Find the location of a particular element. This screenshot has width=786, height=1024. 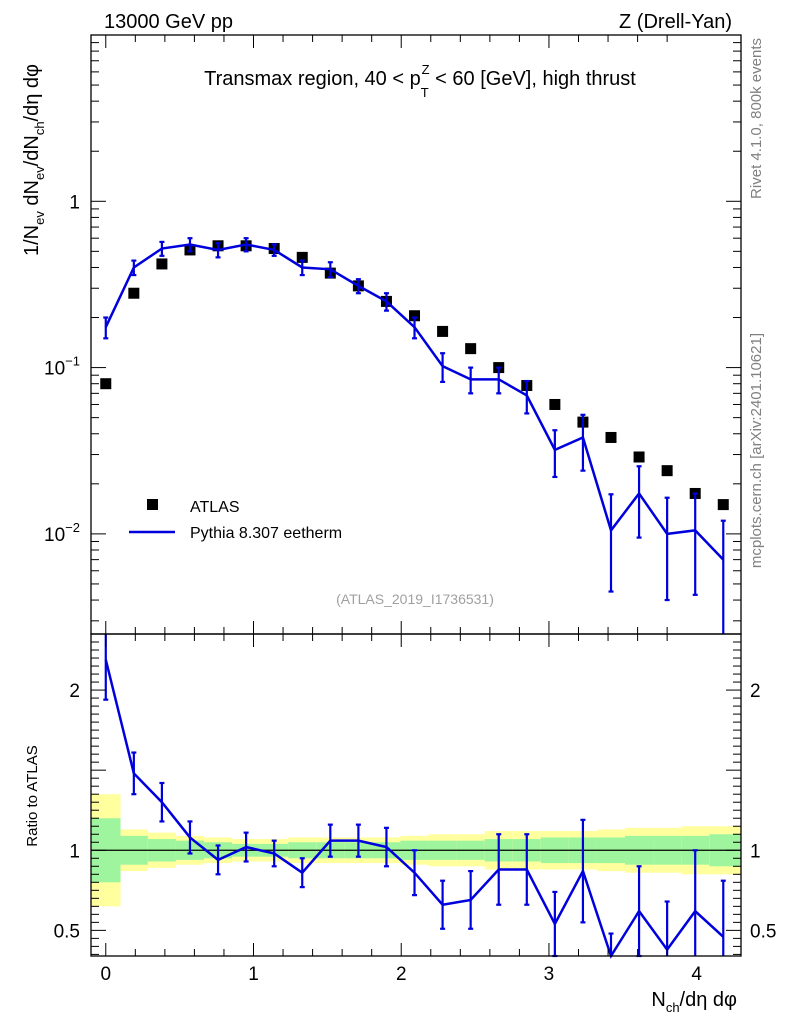

ratio-tick-label-left: 0.5 is located at coordinates (67, 931).